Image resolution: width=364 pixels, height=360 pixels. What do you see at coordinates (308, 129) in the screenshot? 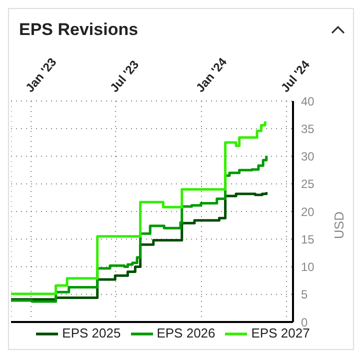
I see `y-tick-label: 35` at bounding box center [308, 129].